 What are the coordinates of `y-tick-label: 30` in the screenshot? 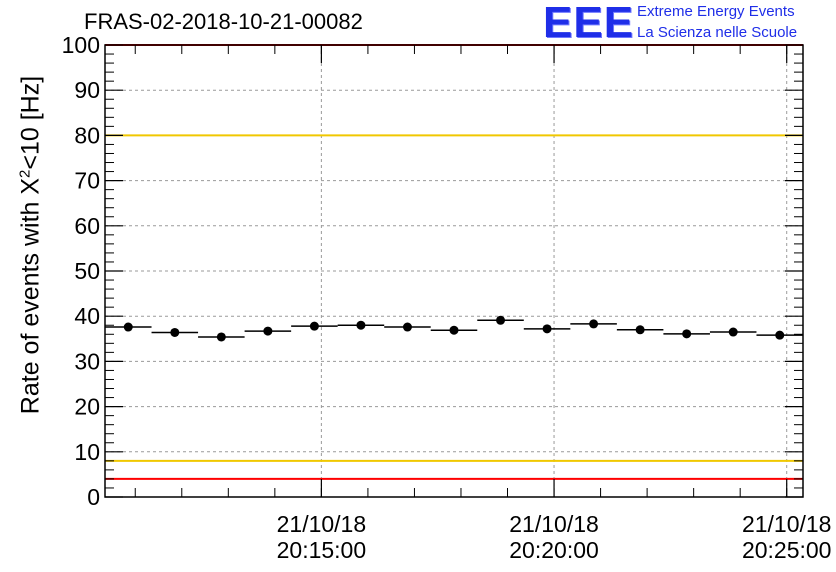 It's located at (87, 361).